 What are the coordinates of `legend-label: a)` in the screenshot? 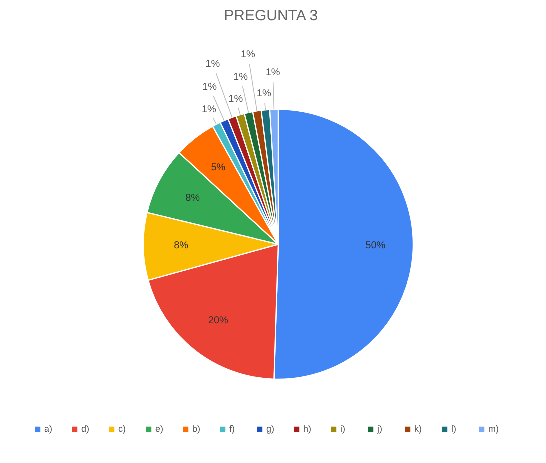 It's located at (49, 429).